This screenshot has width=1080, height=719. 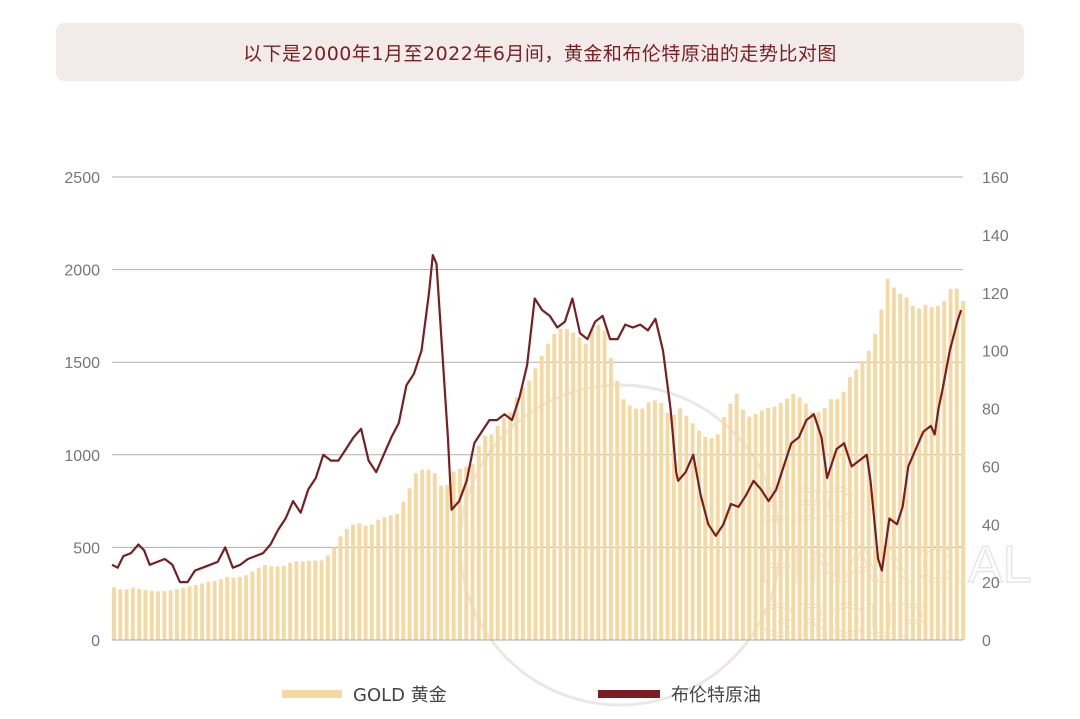 I want to click on left-tick-1000: 1000, so click(x=82, y=456).